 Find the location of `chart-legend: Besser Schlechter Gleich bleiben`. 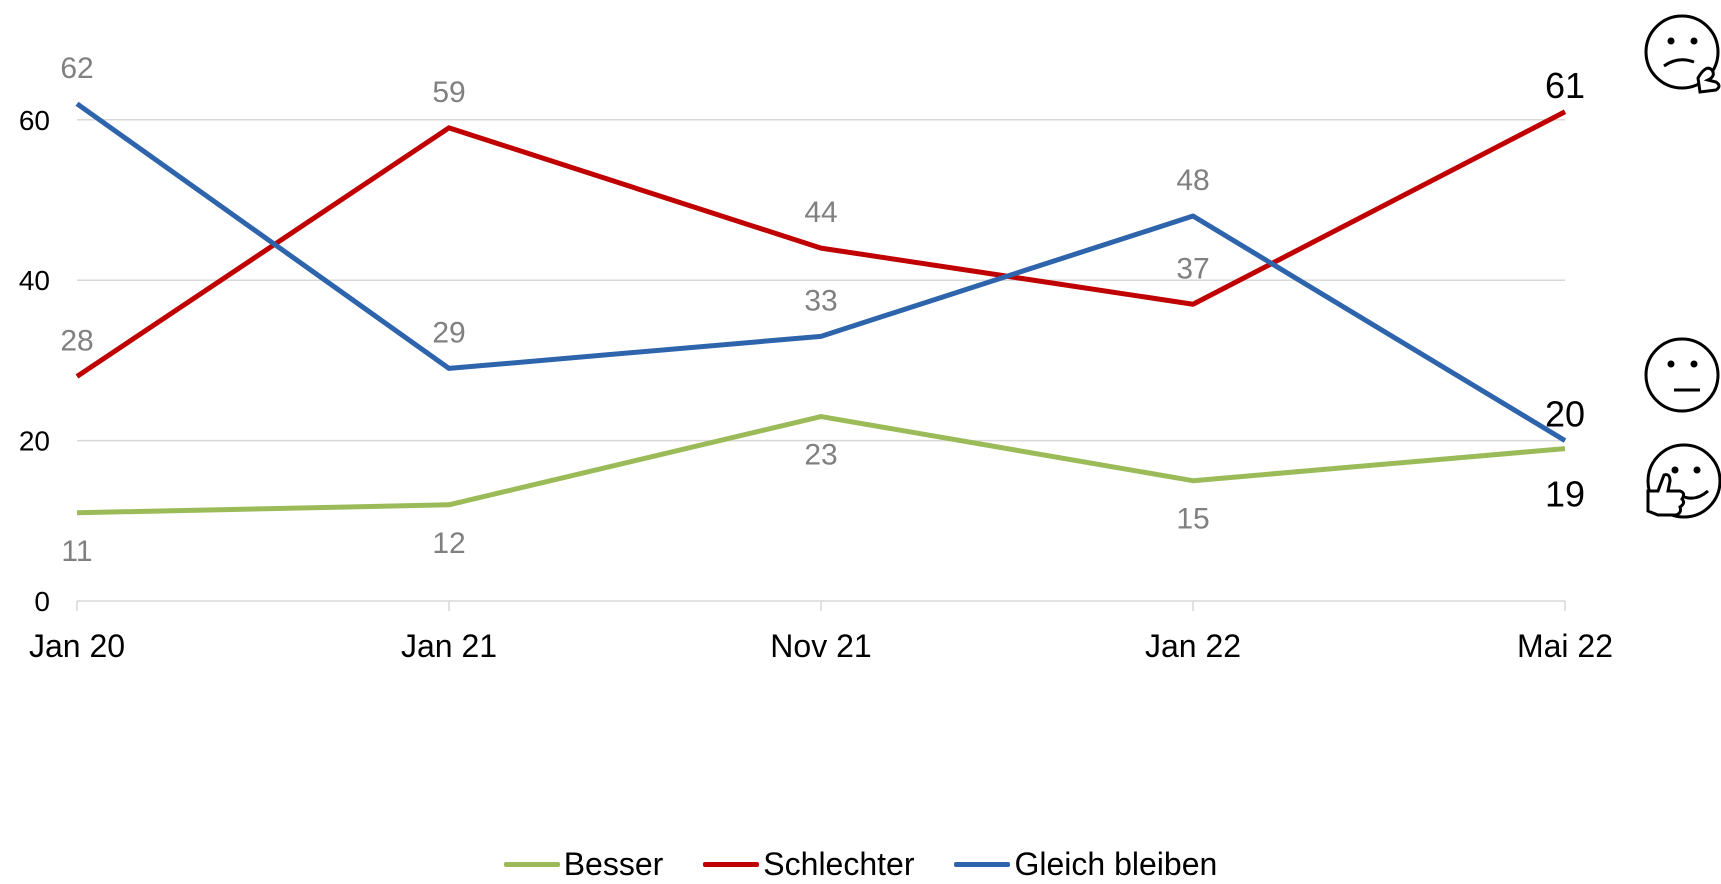

chart-legend: Besser Schlechter Gleich bleiben is located at coordinates (860, 864).